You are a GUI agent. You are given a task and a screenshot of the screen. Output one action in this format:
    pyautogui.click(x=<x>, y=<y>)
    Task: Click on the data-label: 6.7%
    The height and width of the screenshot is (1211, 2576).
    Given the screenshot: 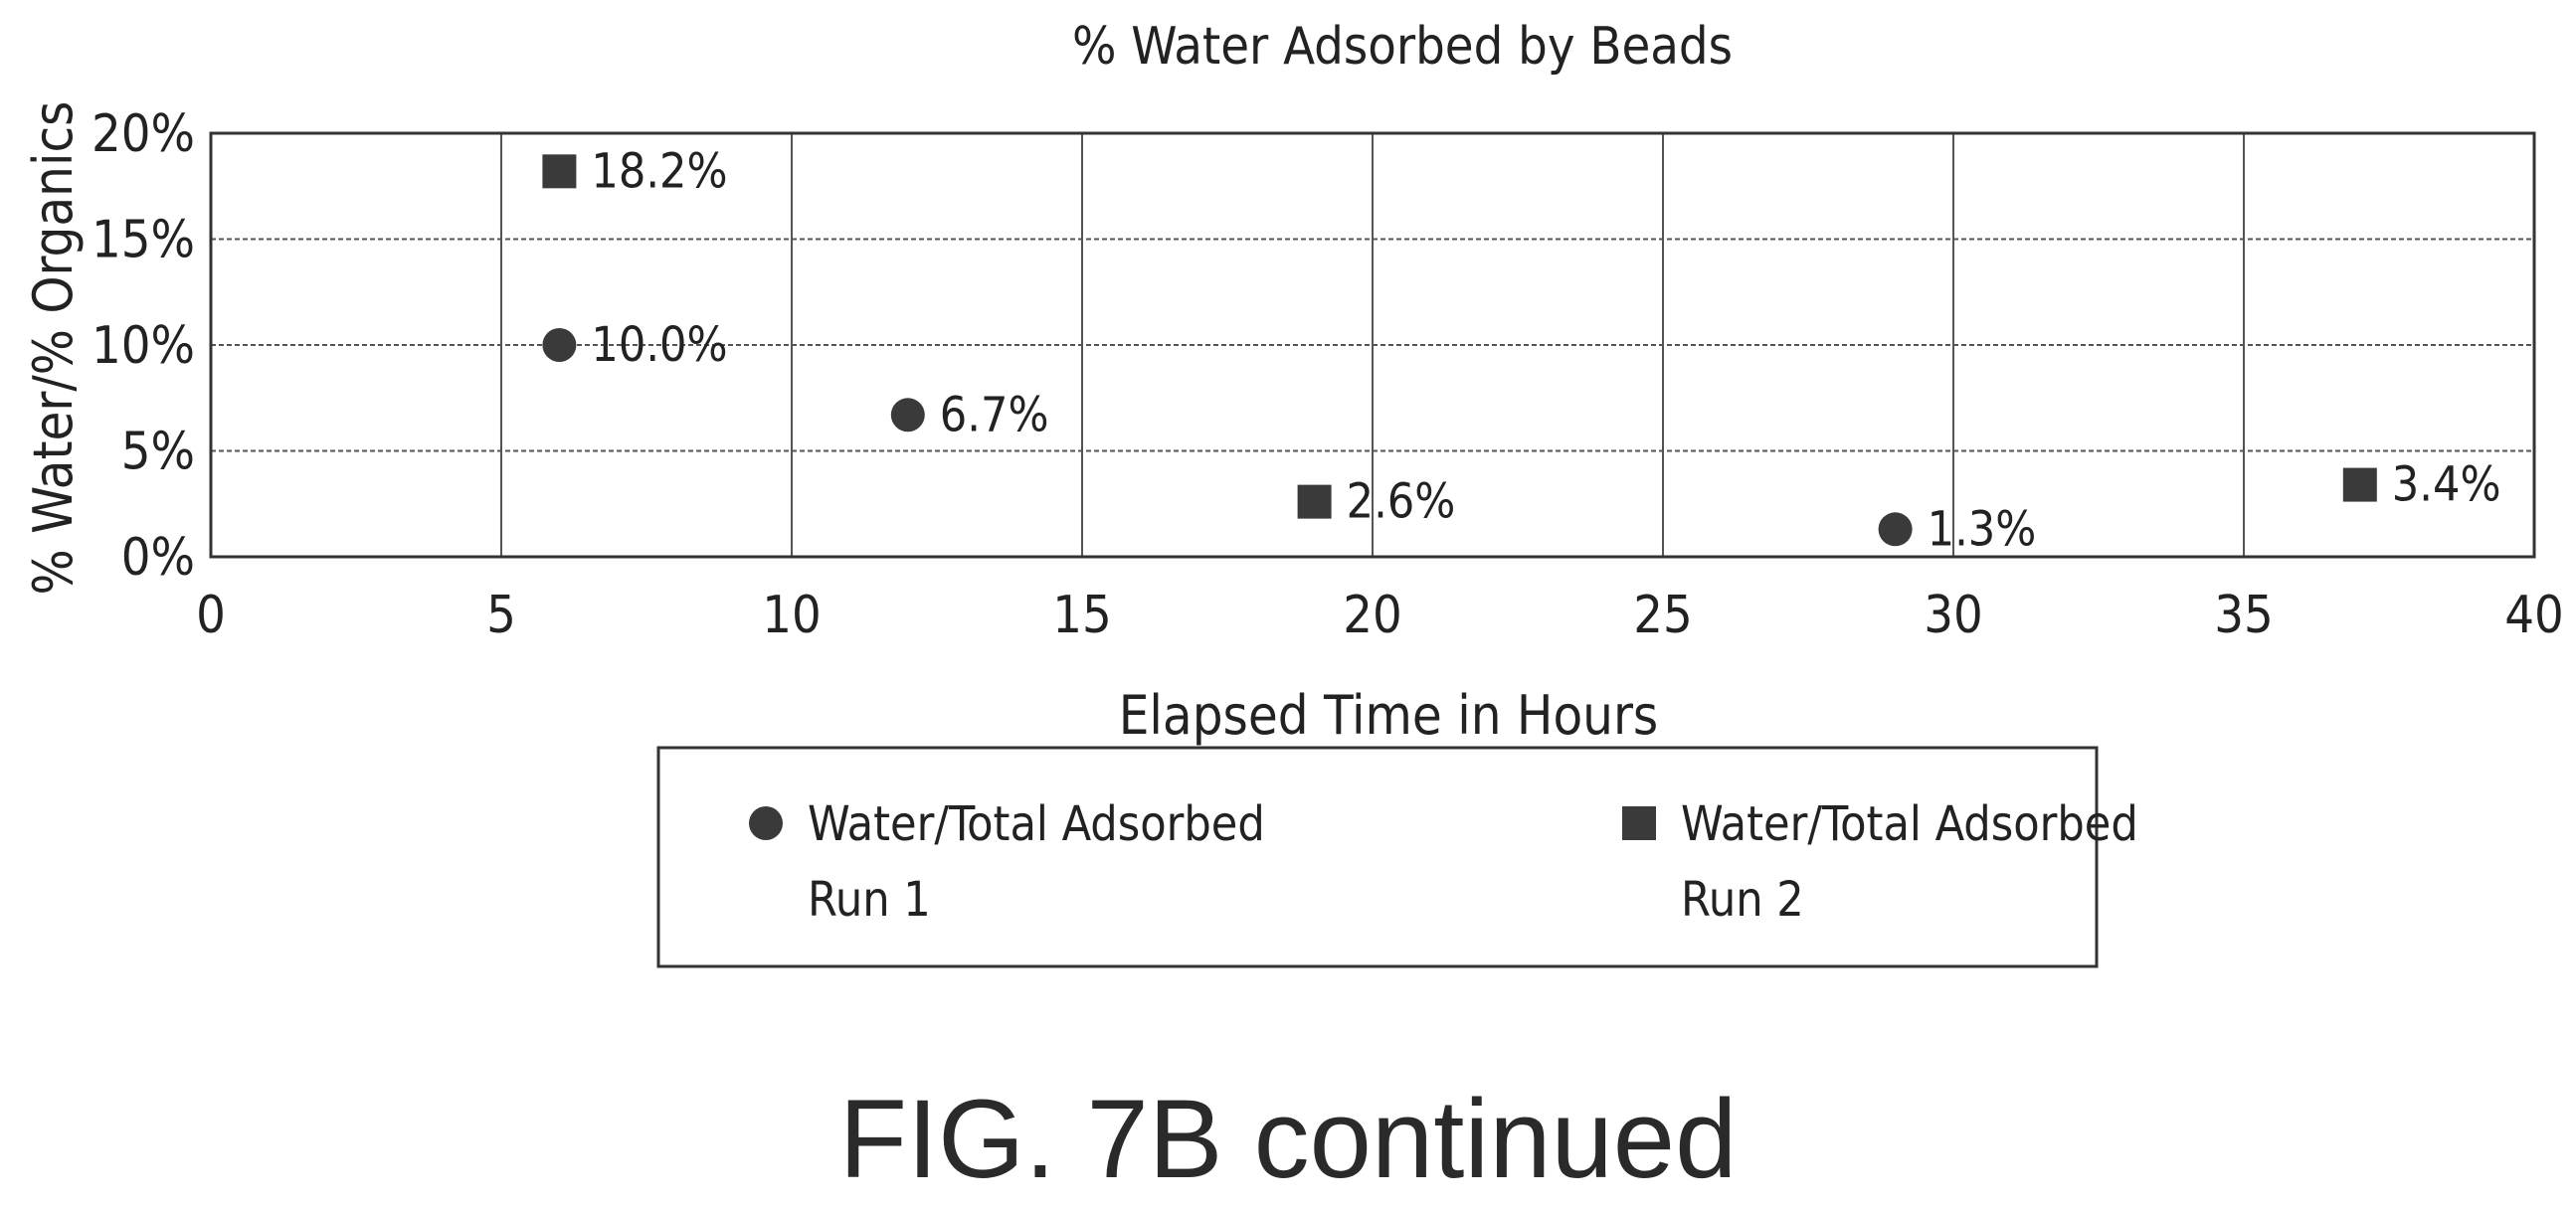 What is the action you would take?
    pyautogui.click(x=994, y=414)
    